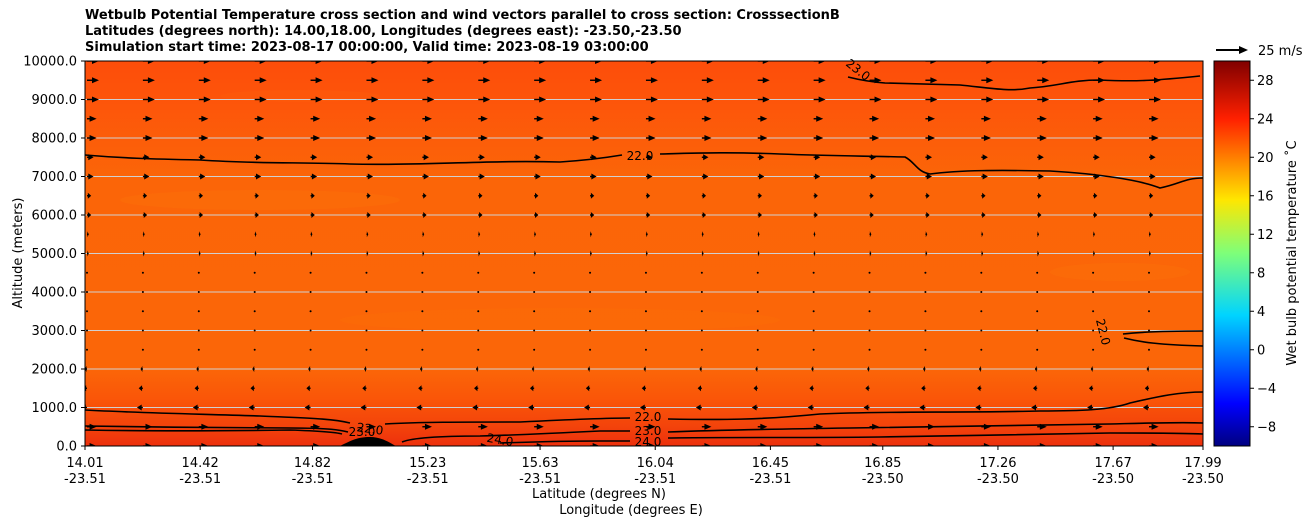  Describe the element at coordinates (55, 293) in the screenshot. I see `y-tick-label: 4000.0` at that location.